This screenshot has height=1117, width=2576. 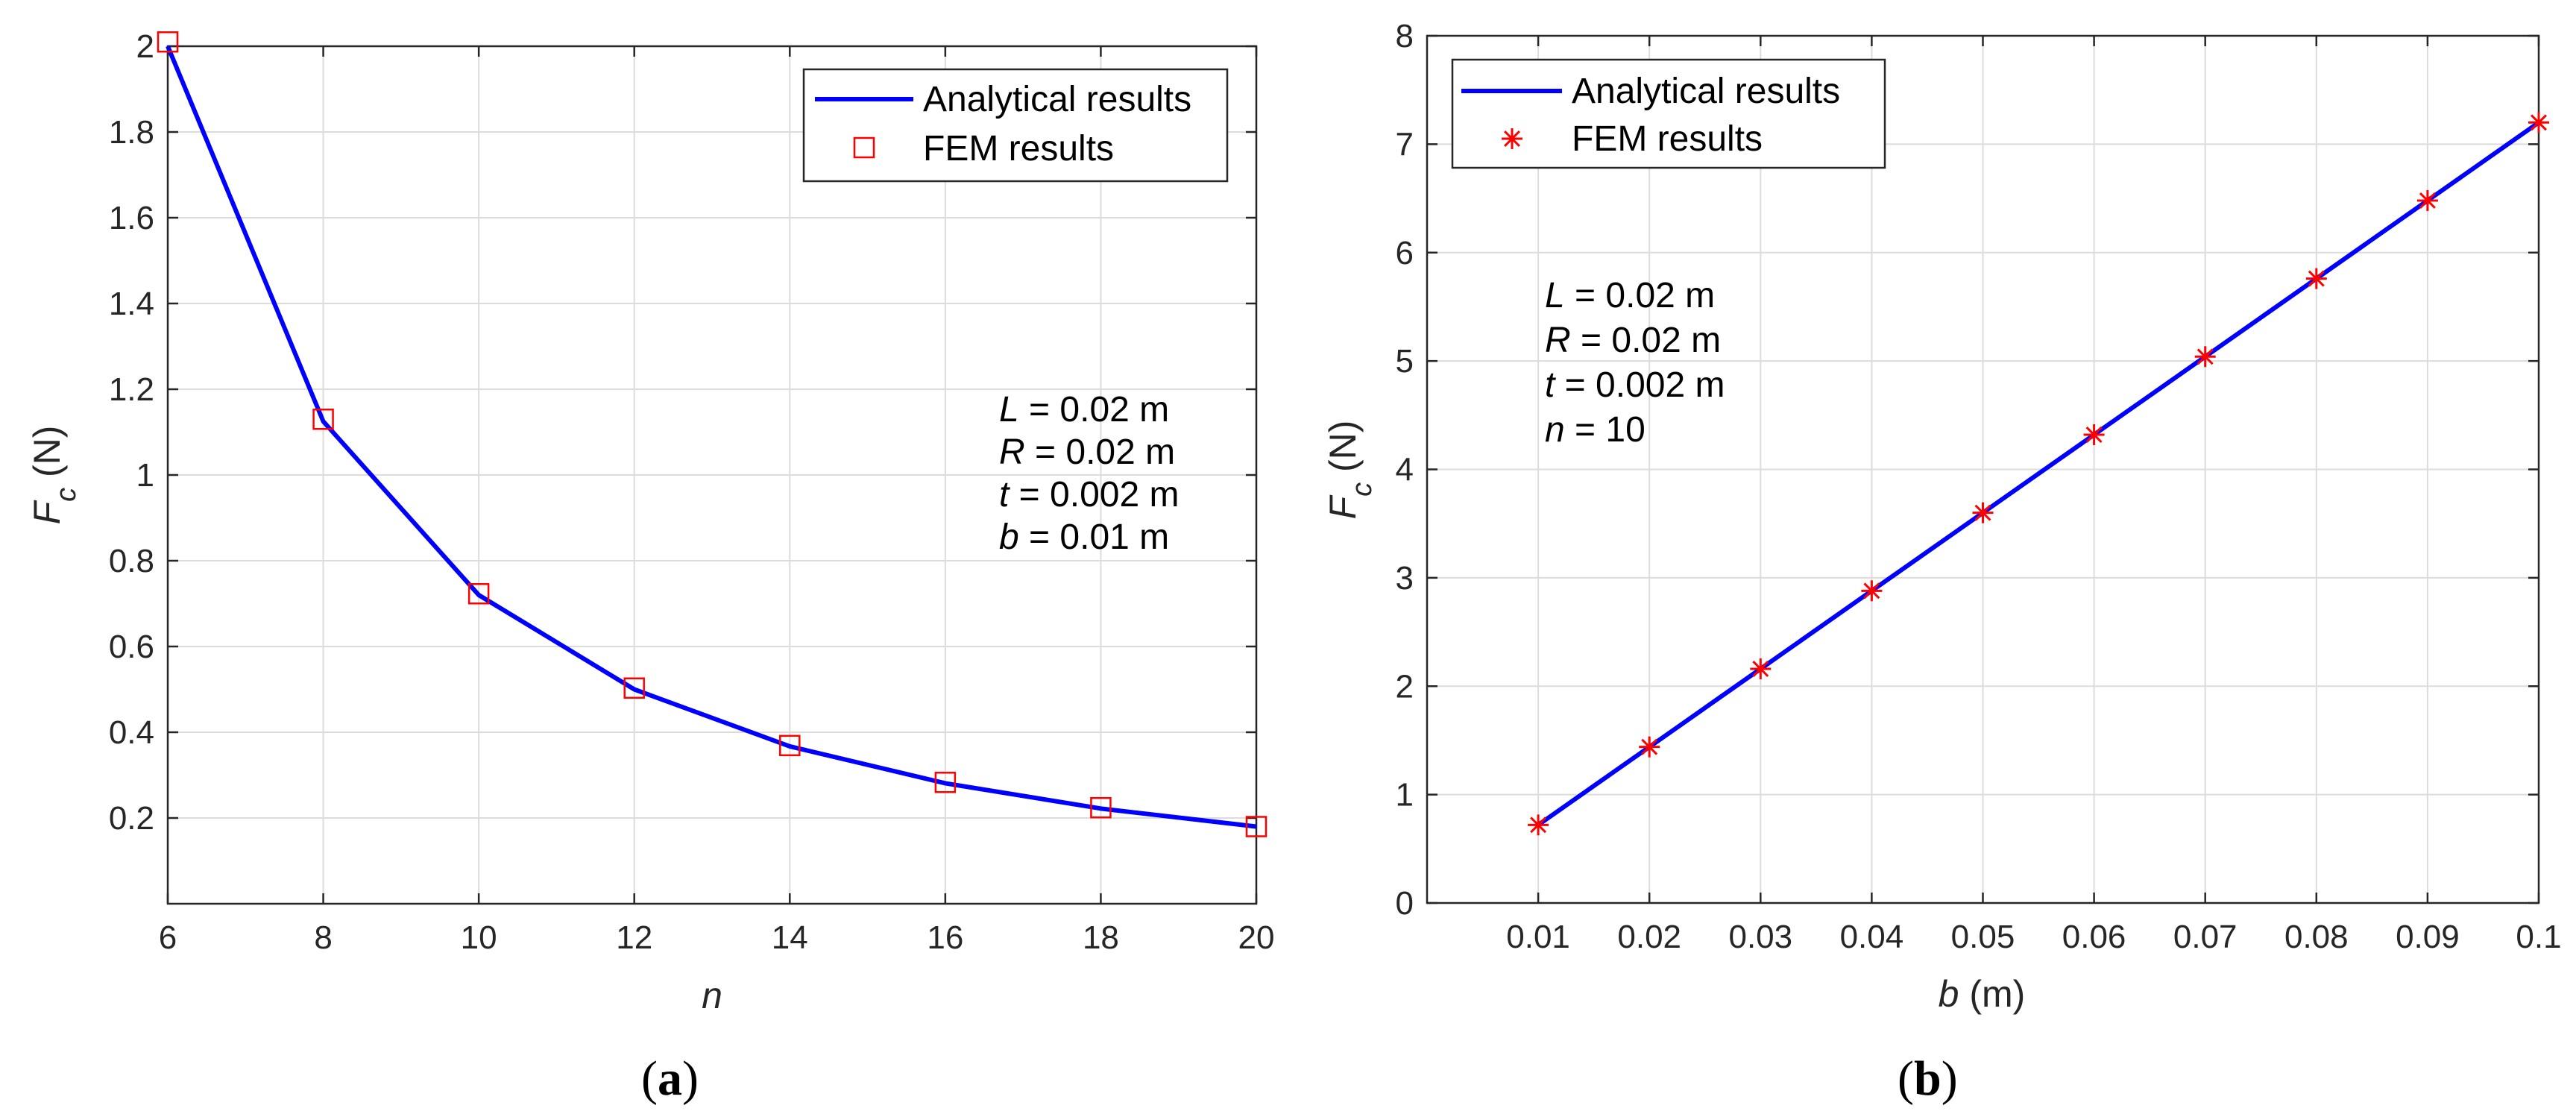 What do you see at coordinates (2538, 937) in the screenshot?
I see `chart-b-x-tick-label: 0.1` at bounding box center [2538, 937].